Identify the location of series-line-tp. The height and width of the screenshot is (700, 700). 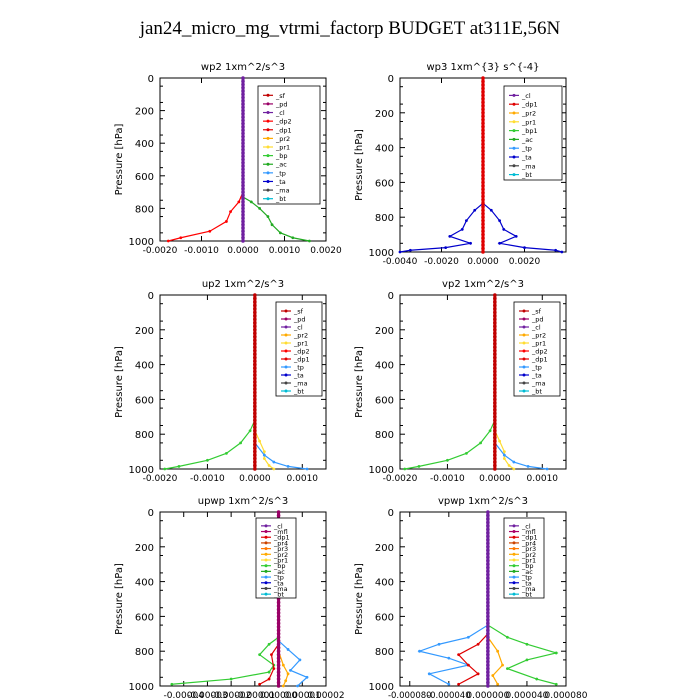
(453, 598).